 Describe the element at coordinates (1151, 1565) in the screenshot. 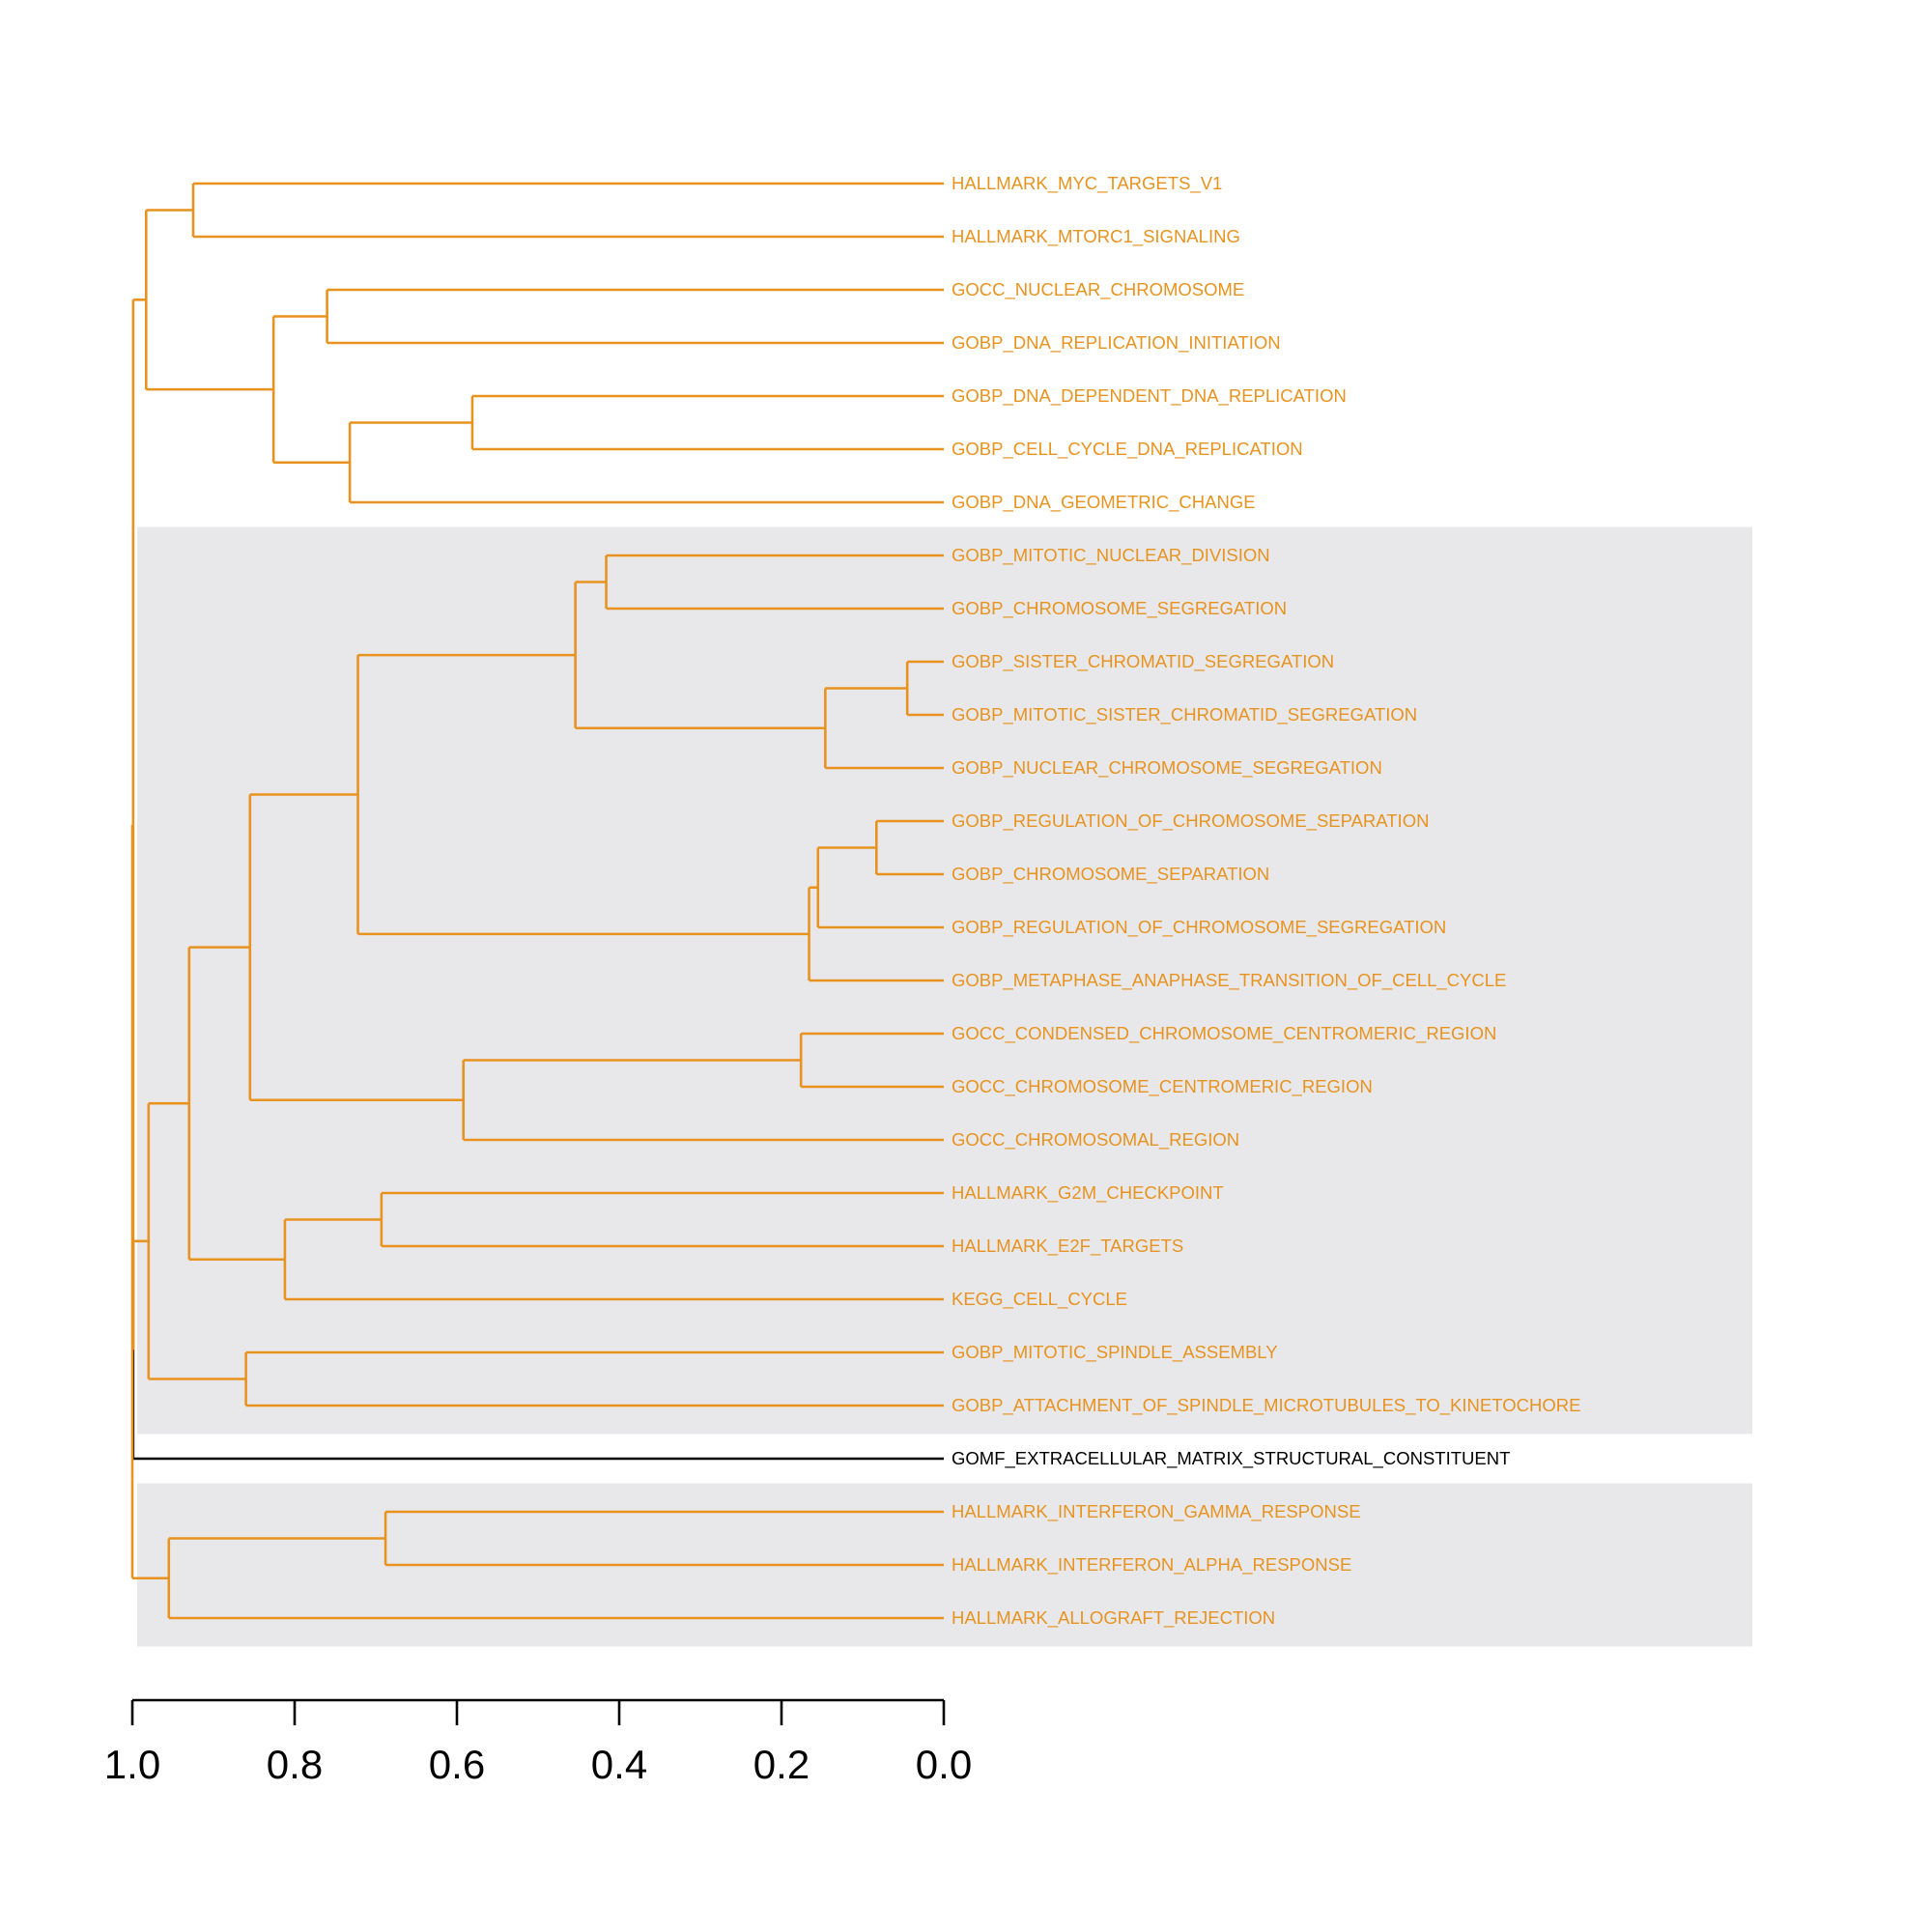

I see `leaf-label: HALLMARK_INTERFERON_ALPHA_RESPONSE` at that location.